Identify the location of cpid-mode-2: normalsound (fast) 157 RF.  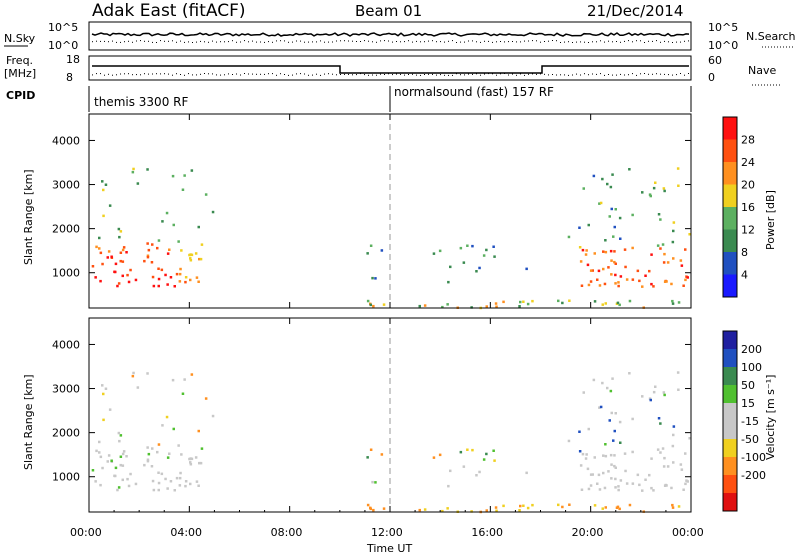
(474, 92).